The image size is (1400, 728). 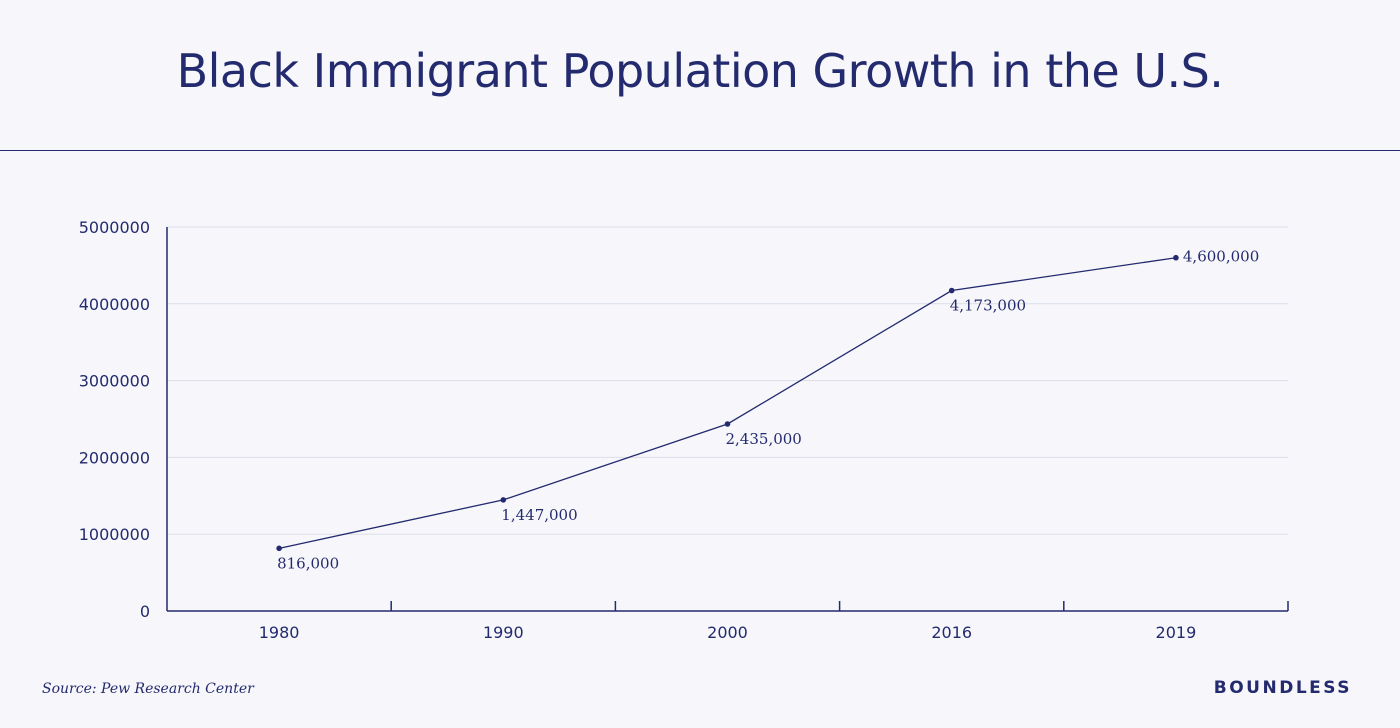 What do you see at coordinates (988, 306) in the screenshot?
I see `data-label: 4,173,000` at bounding box center [988, 306].